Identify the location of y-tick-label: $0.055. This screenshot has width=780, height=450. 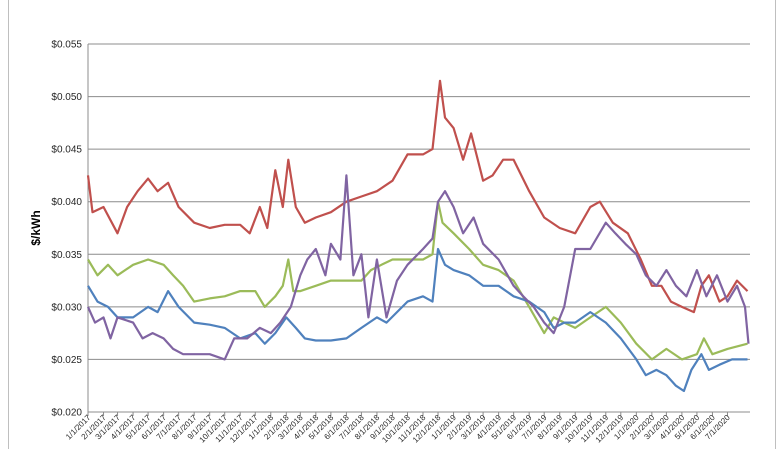
(66, 45).